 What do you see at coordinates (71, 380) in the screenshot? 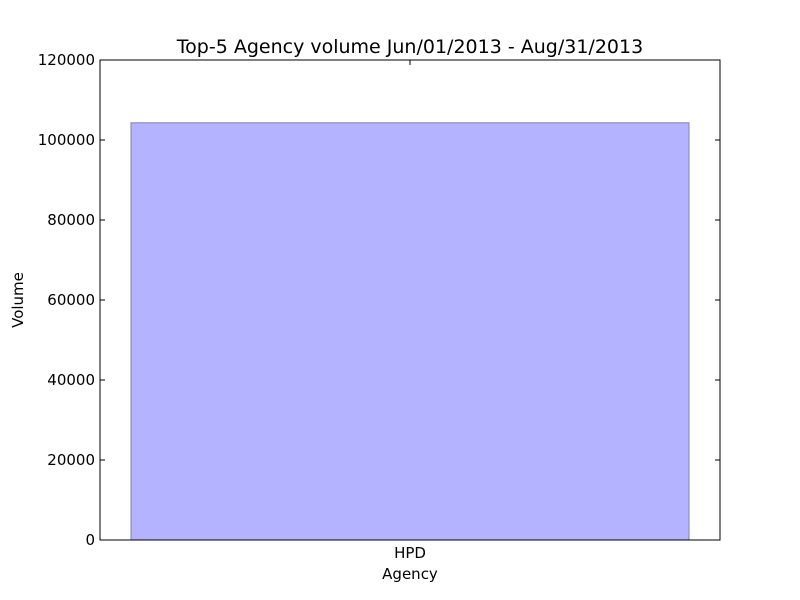
I see `y-tick-label: 40000` at bounding box center [71, 380].